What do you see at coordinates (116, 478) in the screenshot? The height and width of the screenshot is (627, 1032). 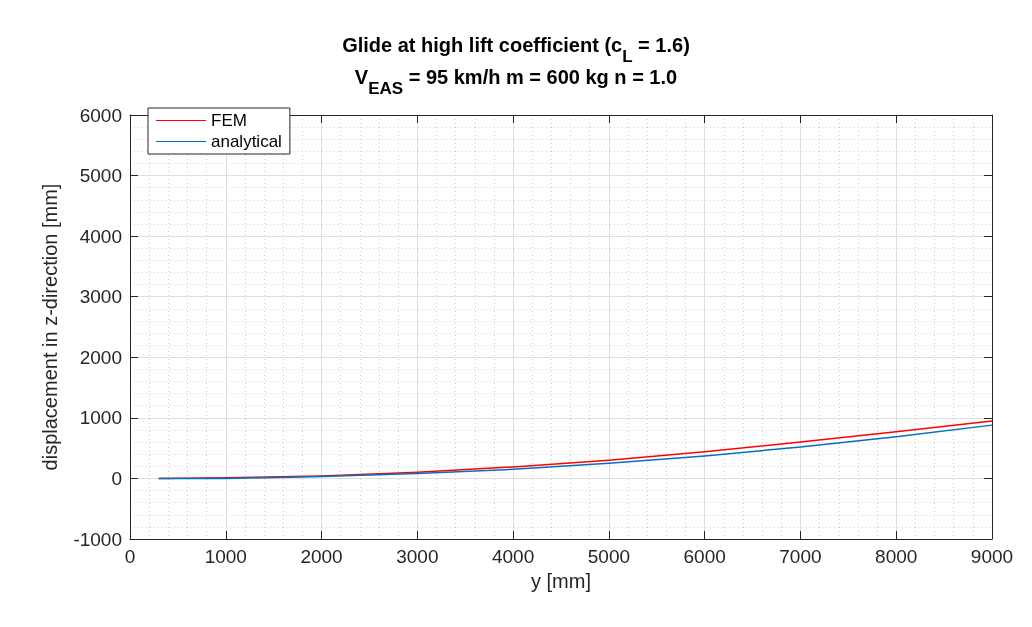 I see `y-tick-label: 0` at bounding box center [116, 478].